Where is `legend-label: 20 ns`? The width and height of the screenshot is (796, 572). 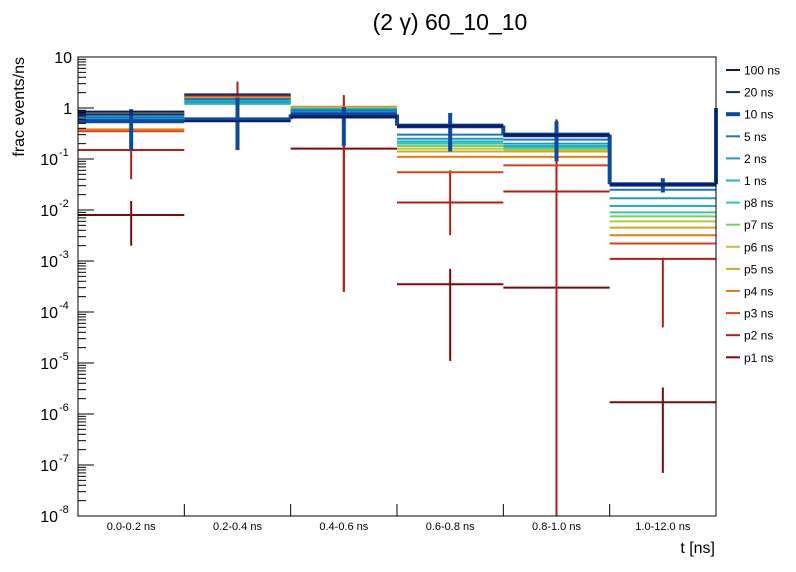
legend-label: 20 ns is located at coordinates (758, 93).